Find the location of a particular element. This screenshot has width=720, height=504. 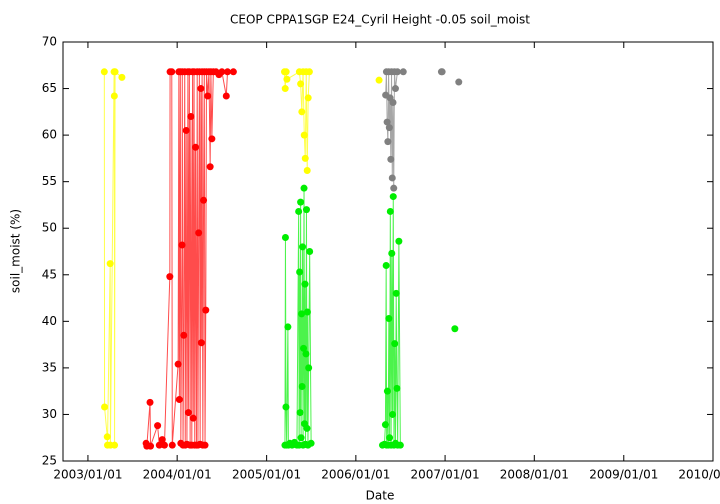

y-tick-label: 25 is located at coordinates (49, 461).